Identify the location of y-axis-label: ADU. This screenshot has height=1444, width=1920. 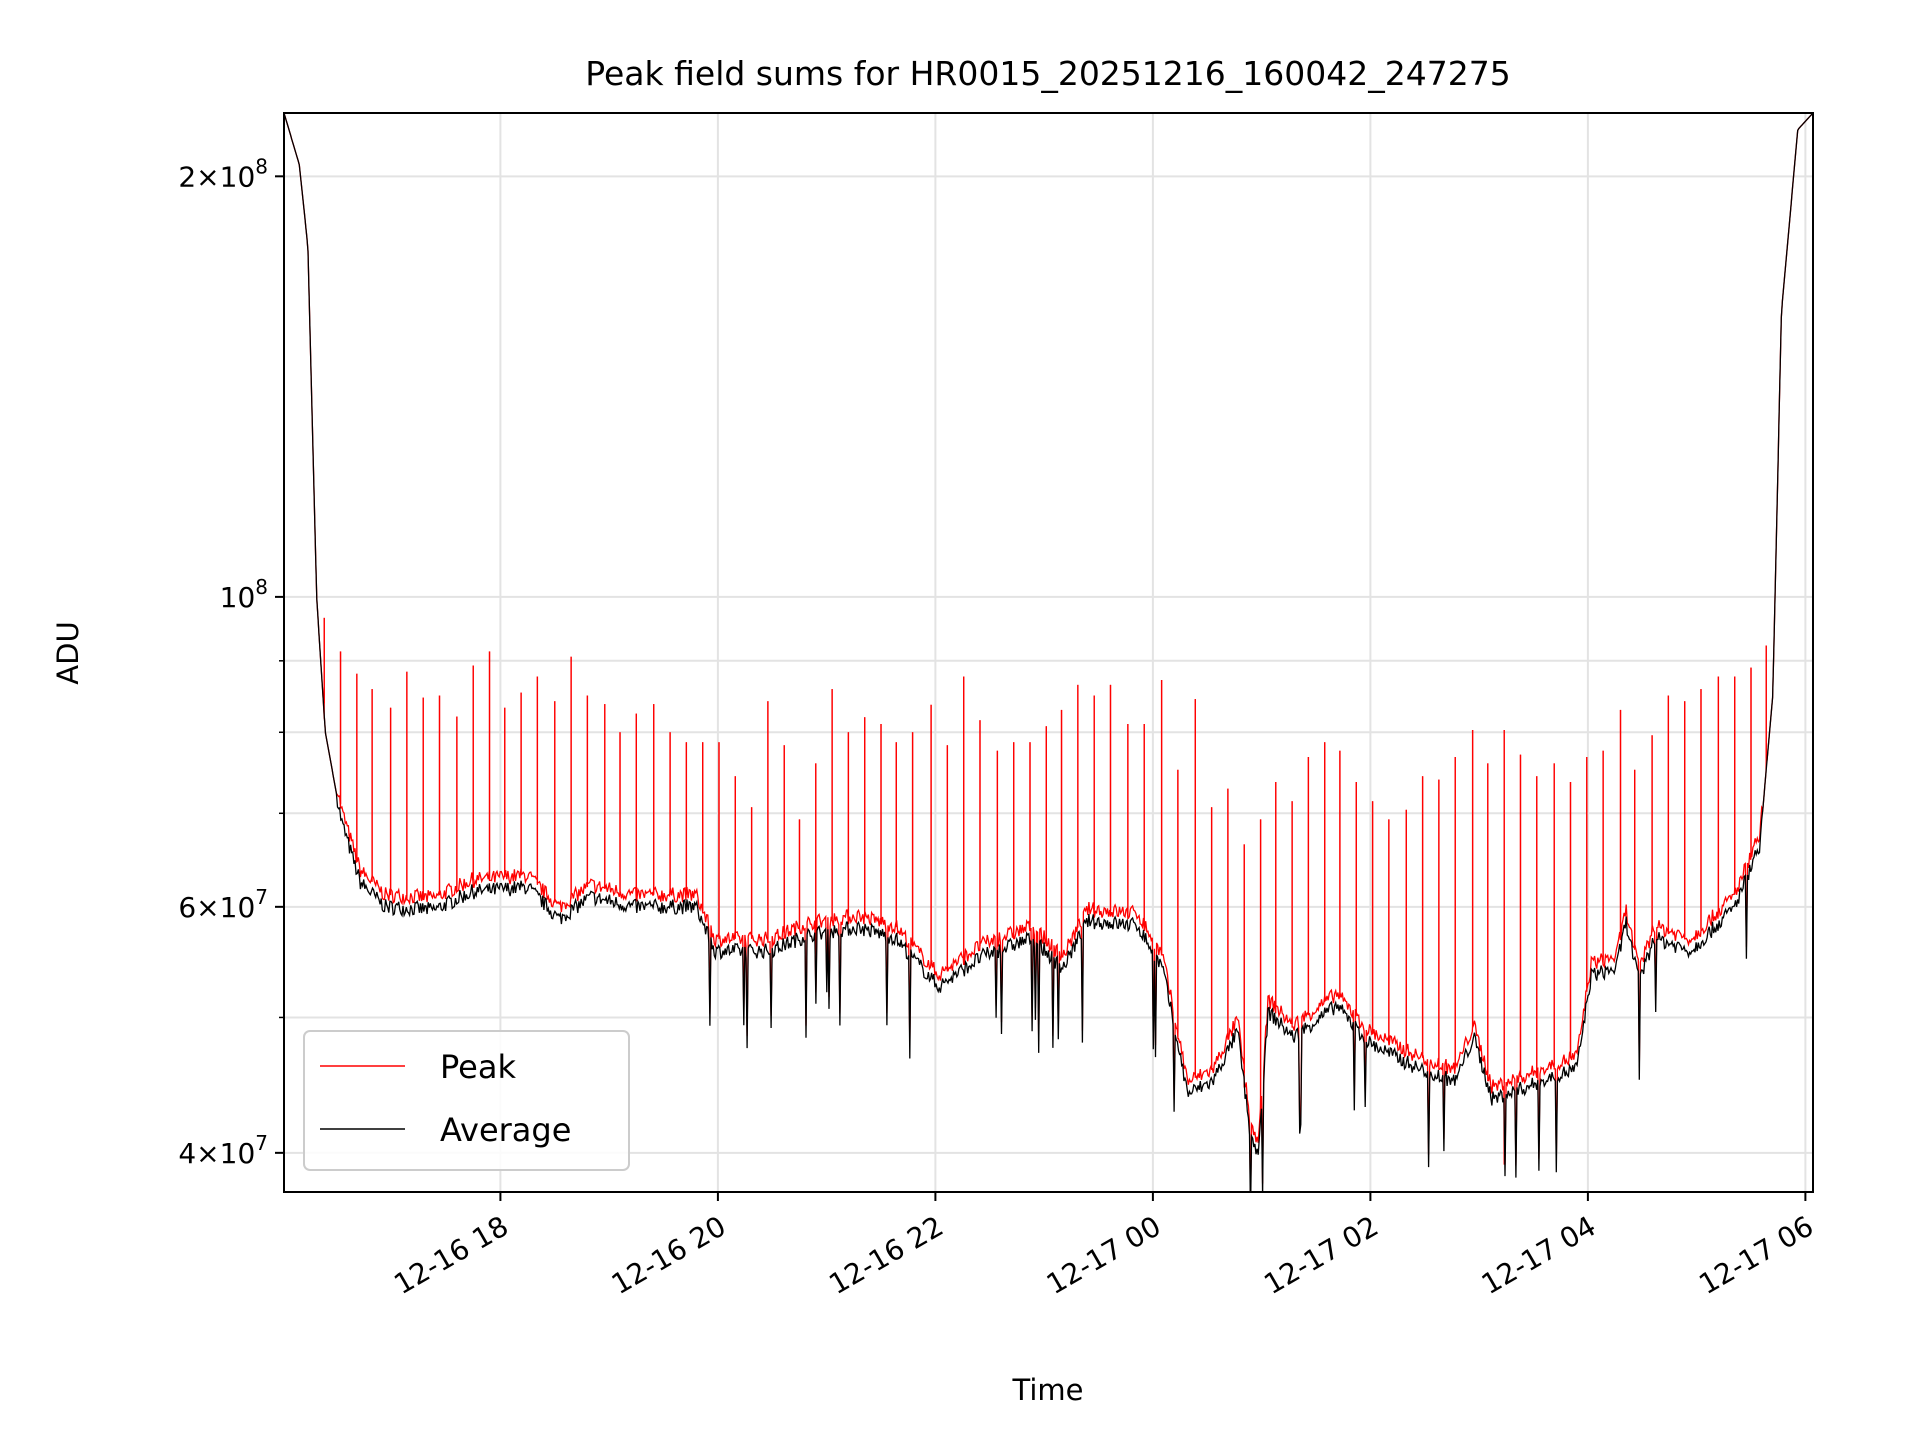
(68, 652).